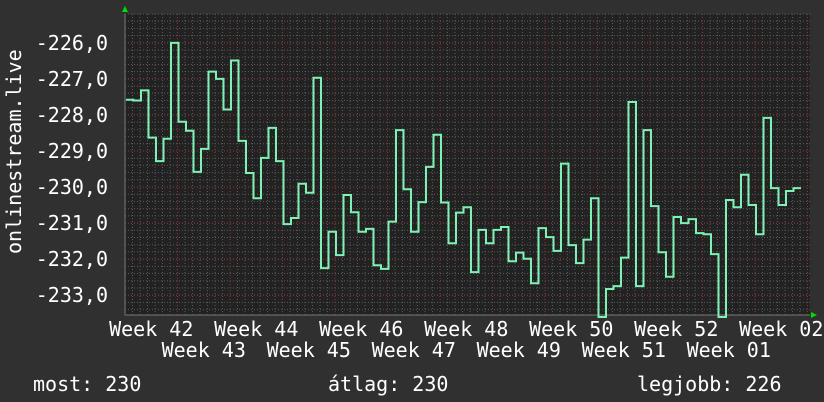 This screenshot has width=824, height=402. Describe the element at coordinates (256, 329) in the screenshot. I see `x-tick-label: Week 44` at that location.